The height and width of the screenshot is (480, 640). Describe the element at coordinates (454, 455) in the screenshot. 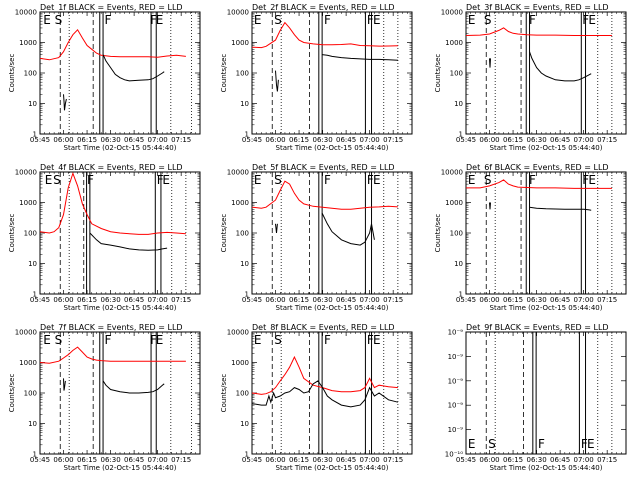

I see `y-tick-label: 10⁻¹⁰` at that location.